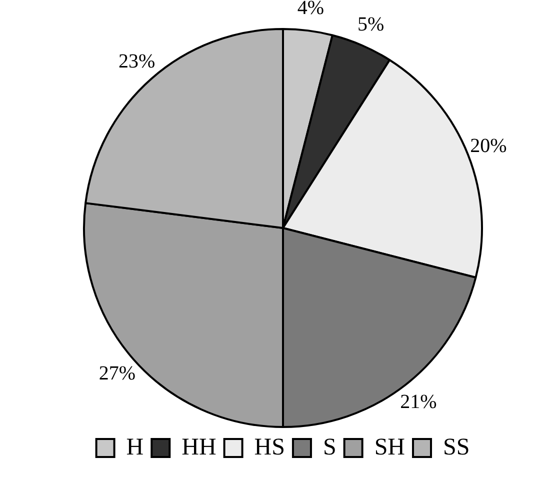  Describe the element at coordinates (117, 373) in the screenshot. I see `data-label: 27%` at that location.